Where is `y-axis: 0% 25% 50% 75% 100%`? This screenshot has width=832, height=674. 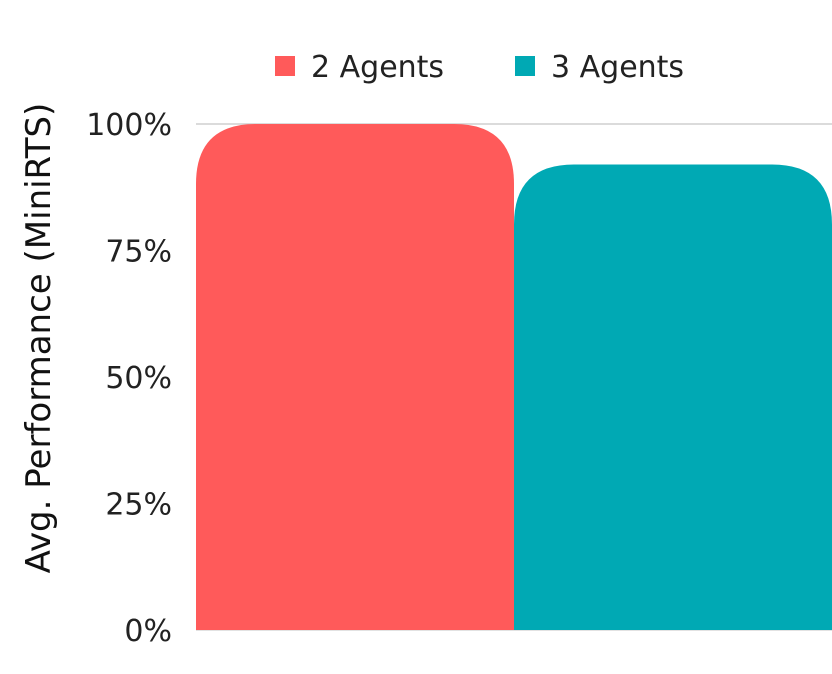
y-axis: 0% 25% 50% 75% 100% is located at coordinates (129, 378).